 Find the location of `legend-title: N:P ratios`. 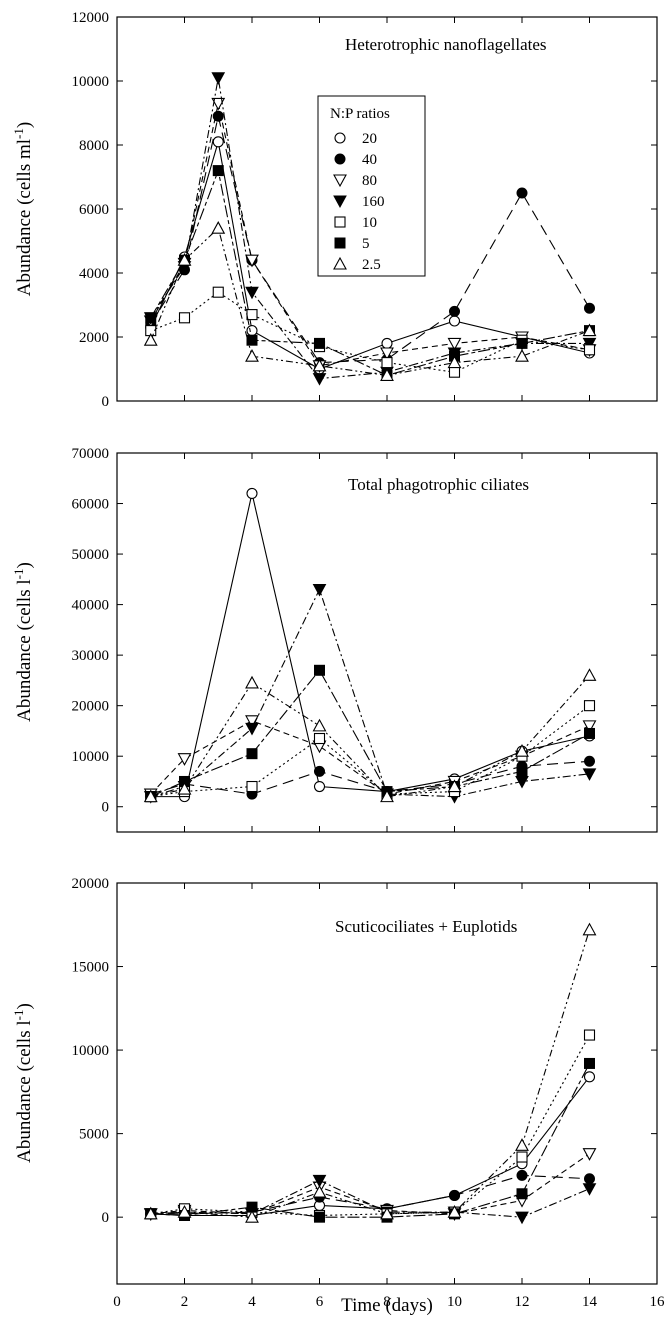

legend-title: N:P ratios is located at coordinates (360, 114).